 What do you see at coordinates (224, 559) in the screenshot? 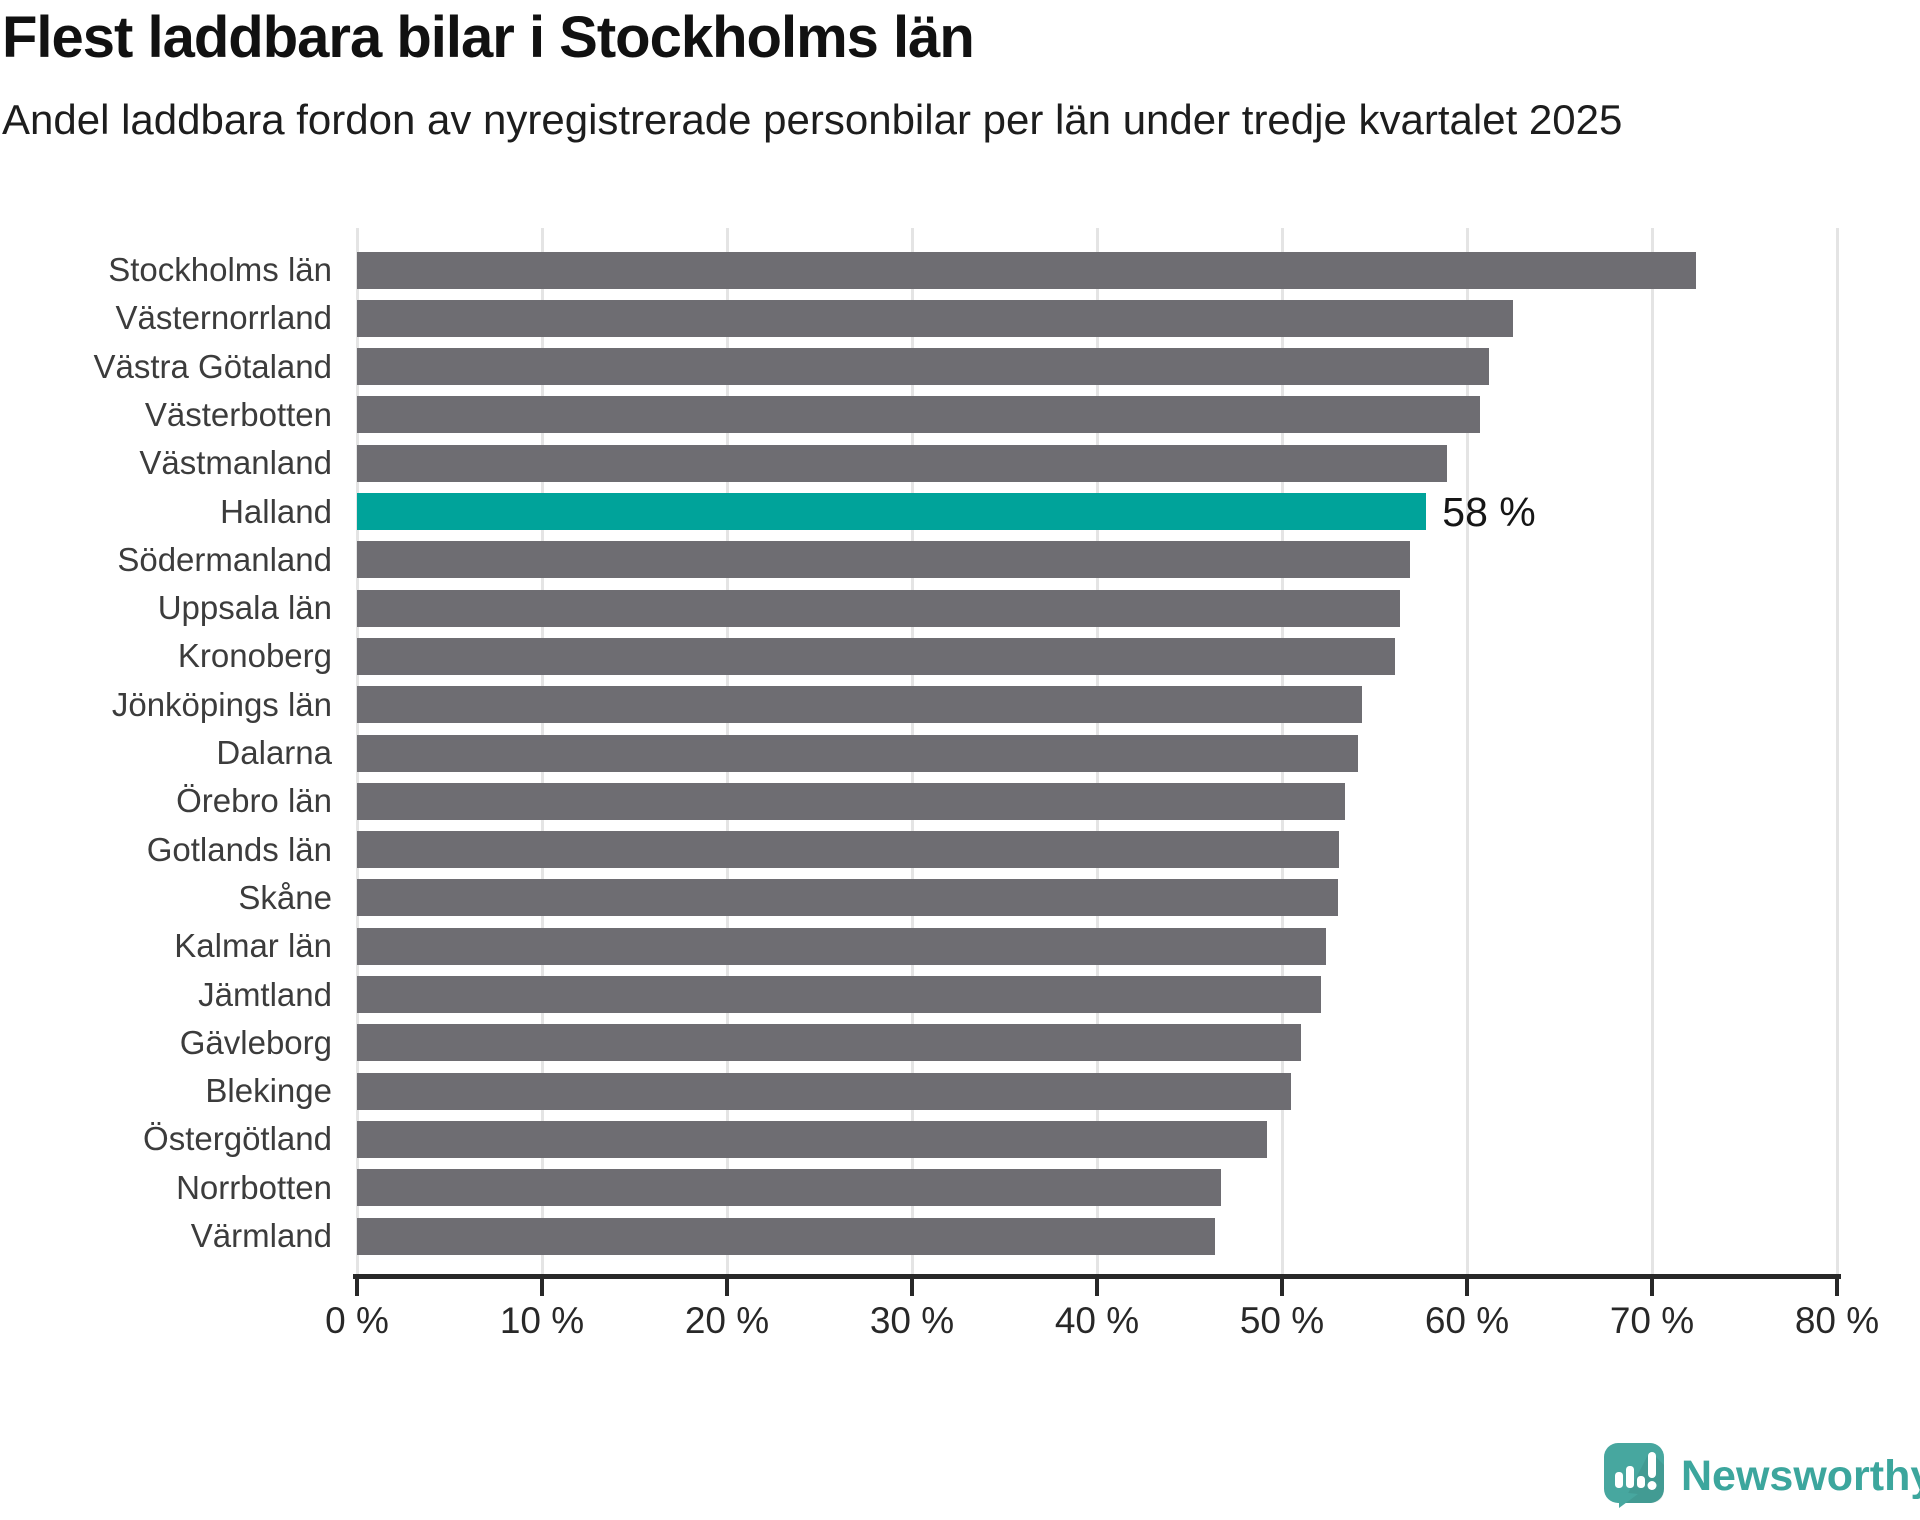
I see `category-label: Södermanland` at bounding box center [224, 559].